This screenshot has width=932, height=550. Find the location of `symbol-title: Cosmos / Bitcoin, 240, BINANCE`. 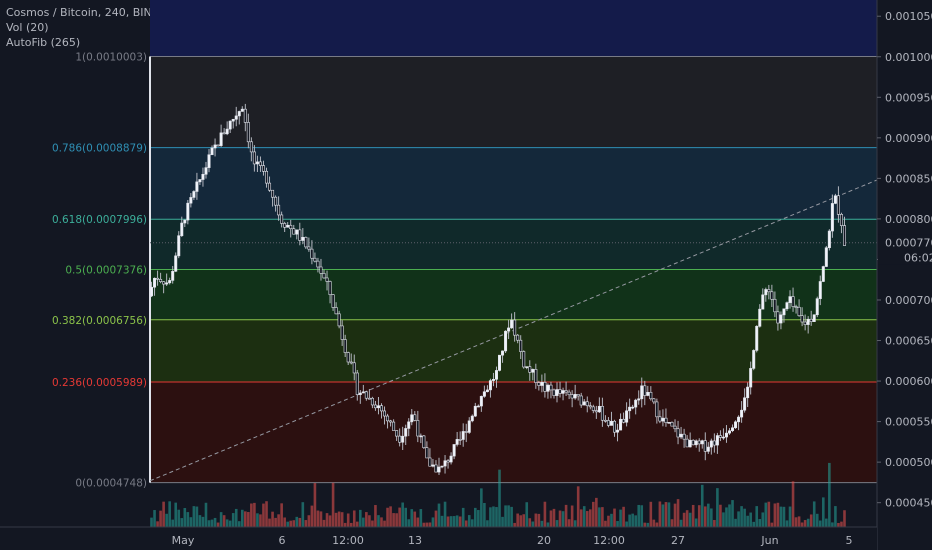

symbol-title: Cosmos / Bitcoin, 240, BINANCE is located at coordinates (94, 12).